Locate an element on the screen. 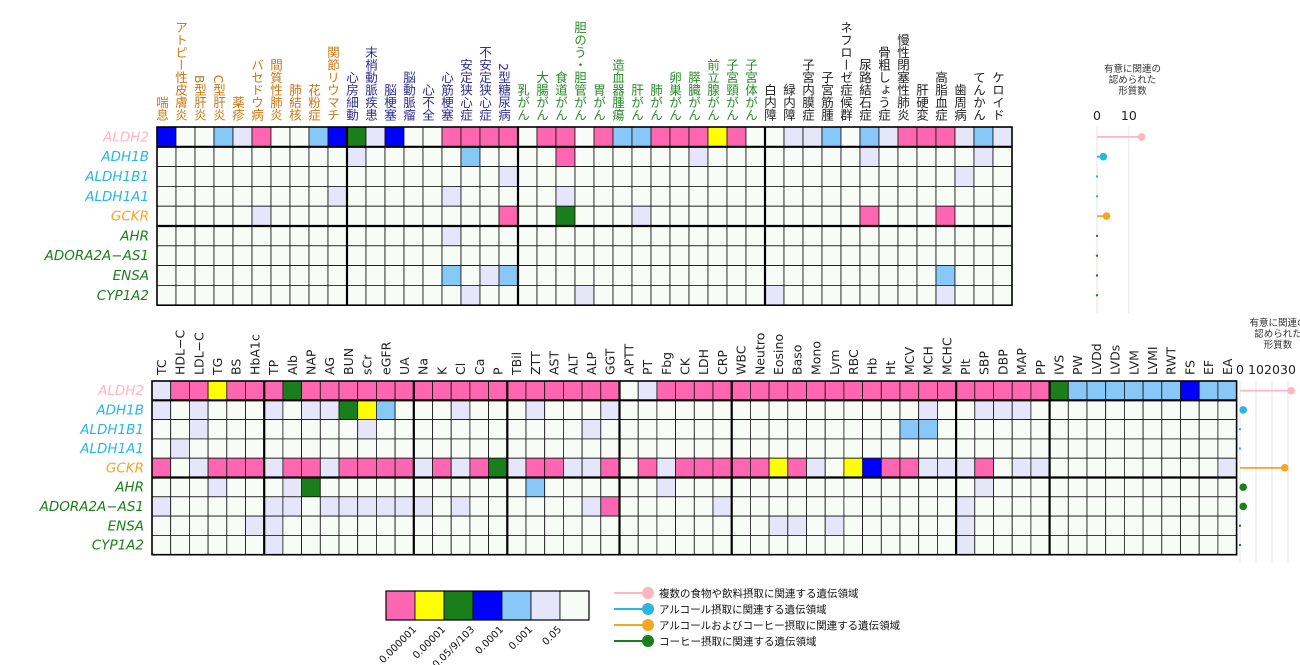 Image resolution: width=1300 pixels, height=665 pixels. column-label: LVDs is located at coordinates (1115, 360).